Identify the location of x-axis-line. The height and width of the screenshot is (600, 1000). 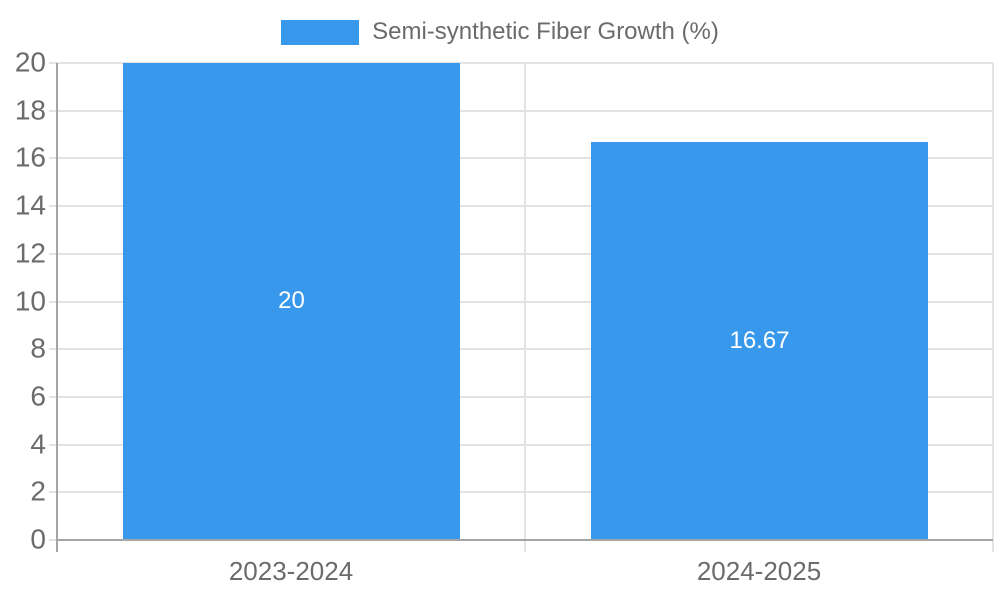
(524, 540).